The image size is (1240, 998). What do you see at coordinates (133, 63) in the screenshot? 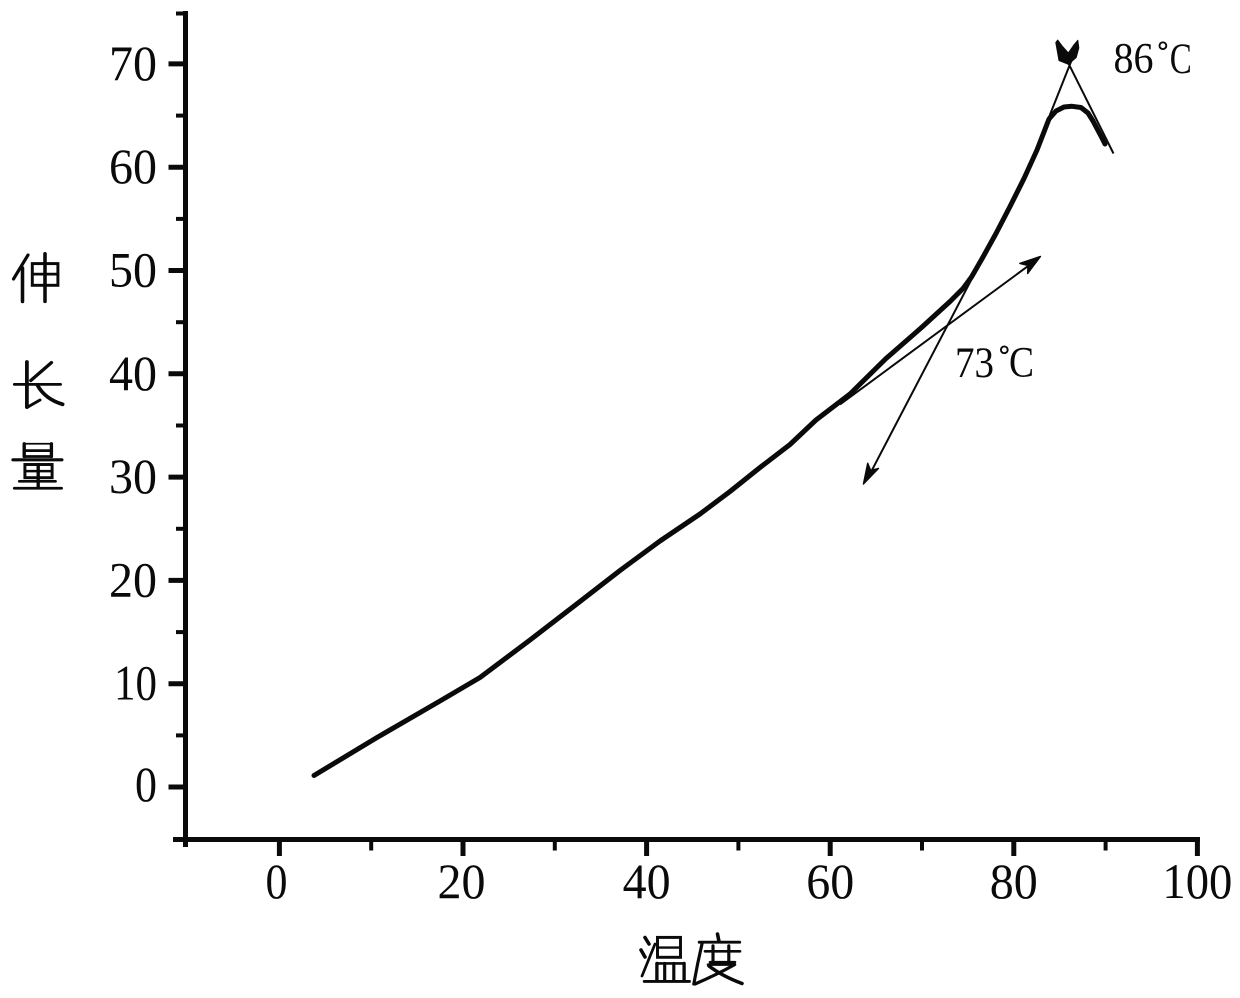
I see `svg-text: 70` at bounding box center [133, 63].